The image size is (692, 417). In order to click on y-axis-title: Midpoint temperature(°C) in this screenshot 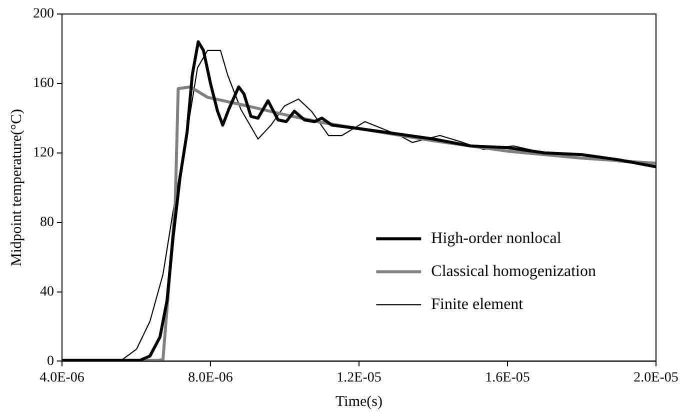, I will do `click(16, 187)`.